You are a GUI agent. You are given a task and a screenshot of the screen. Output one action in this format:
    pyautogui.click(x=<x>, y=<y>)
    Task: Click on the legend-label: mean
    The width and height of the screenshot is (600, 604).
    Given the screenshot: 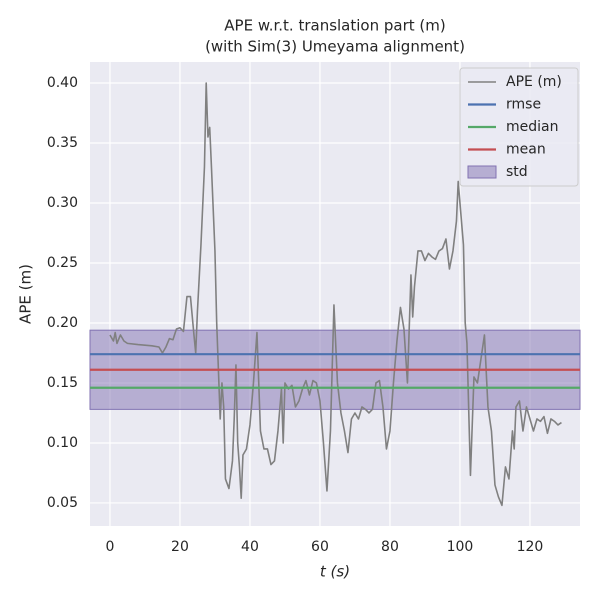 What is the action you would take?
    pyautogui.click(x=526, y=150)
    